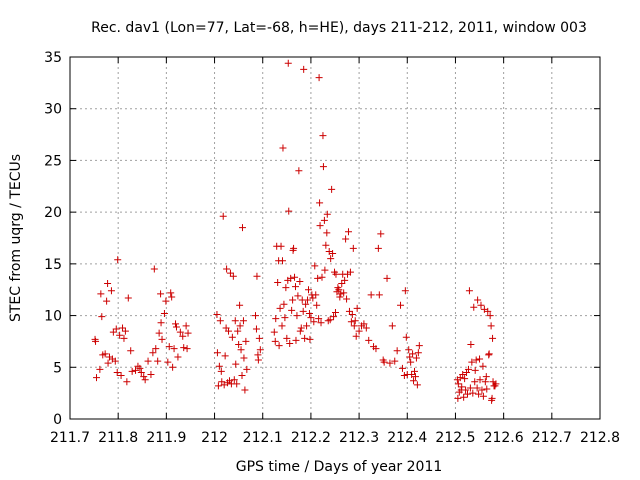  I want to click on x-tick-label: 212.5, so click(455, 438).